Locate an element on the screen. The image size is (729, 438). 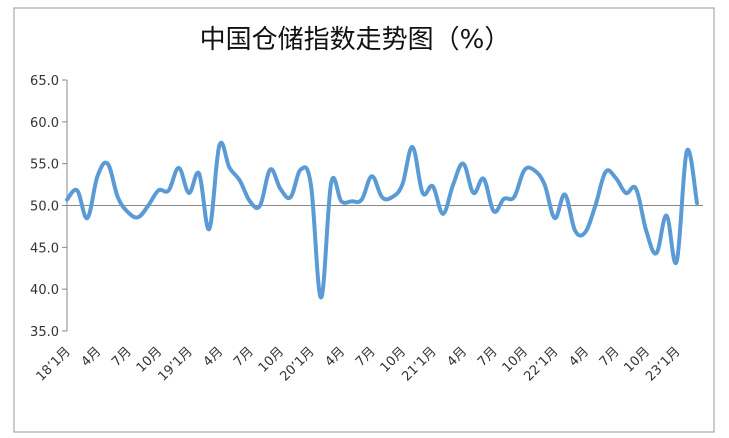
y-tick-label: 45.0 is located at coordinates (44, 248).